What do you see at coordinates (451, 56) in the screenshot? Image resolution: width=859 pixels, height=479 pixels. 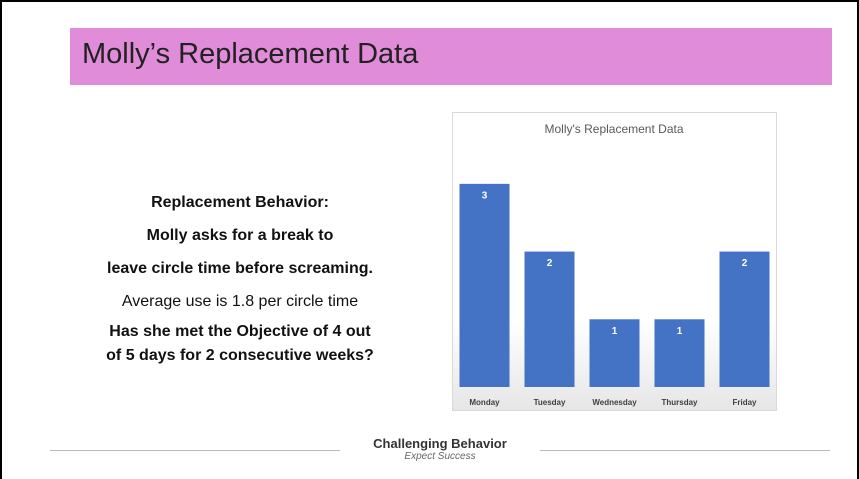 I see `title-bar: Molly’s Replacement Data` at bounding box center [451, 56].